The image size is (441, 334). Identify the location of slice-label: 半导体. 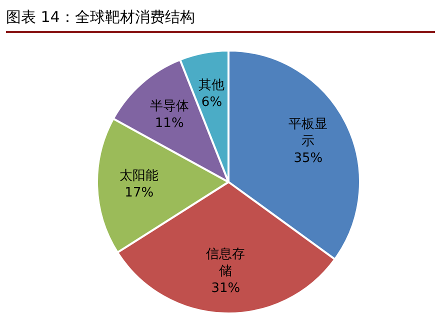
(169, 106).